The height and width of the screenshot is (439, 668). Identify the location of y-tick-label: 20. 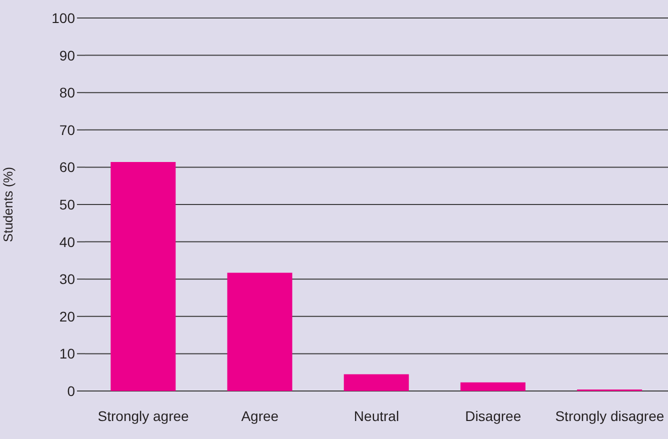
(67, 316).